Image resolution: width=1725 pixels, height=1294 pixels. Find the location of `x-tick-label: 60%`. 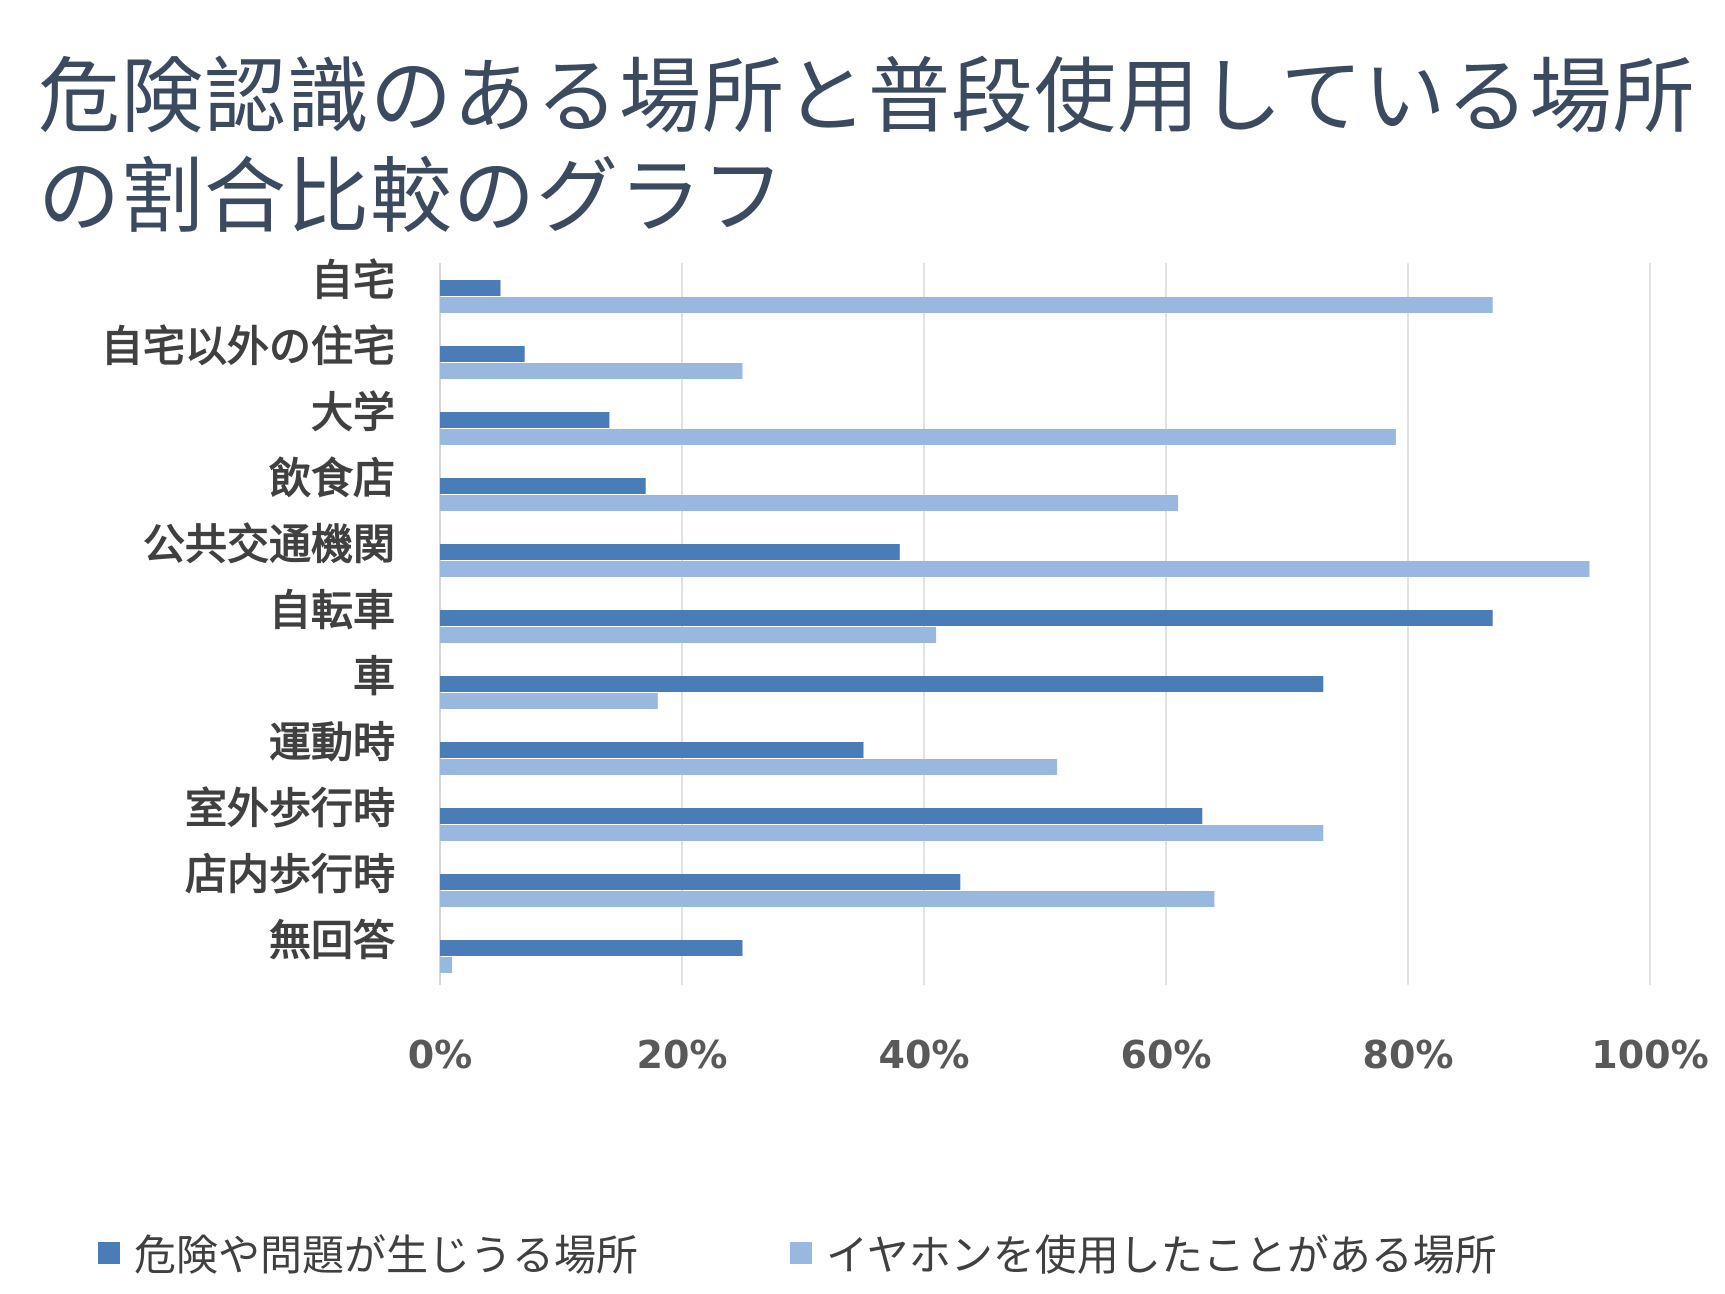

x-tick-label: 60% is located at coordinates (1166, 1055).